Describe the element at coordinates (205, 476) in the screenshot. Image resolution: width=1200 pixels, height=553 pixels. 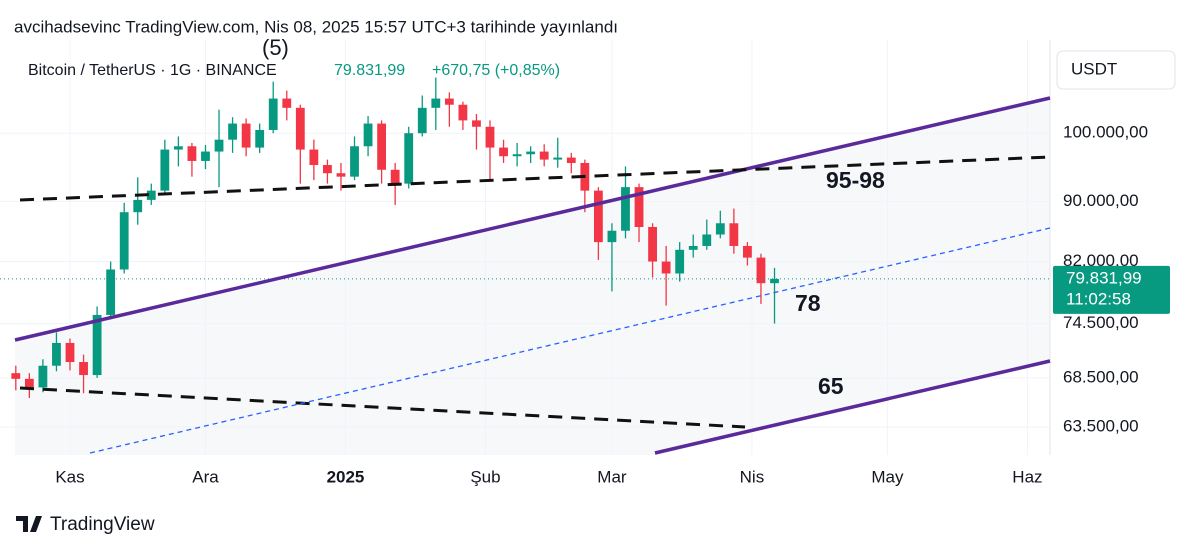
I see `x-tick-label: Ara` at that location.